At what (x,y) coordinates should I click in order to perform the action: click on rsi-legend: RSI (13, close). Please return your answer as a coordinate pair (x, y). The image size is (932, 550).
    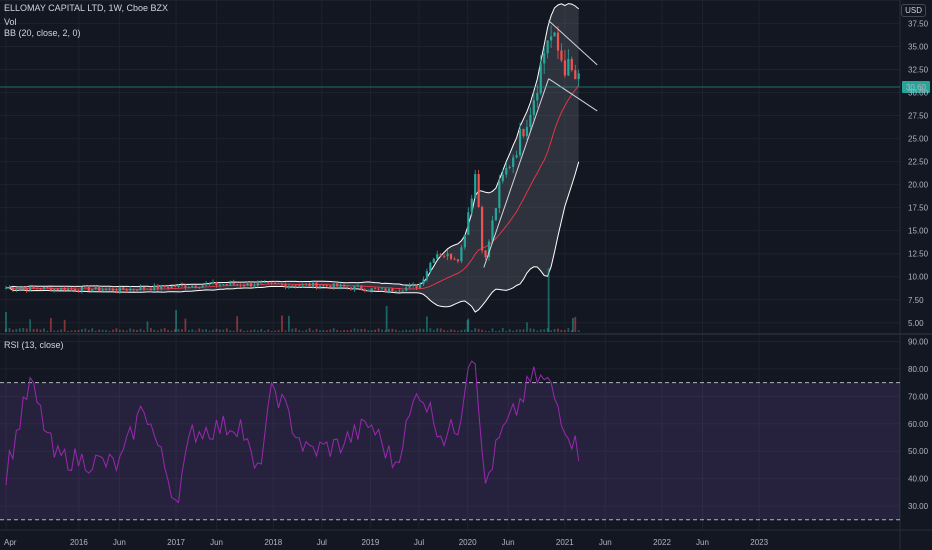
    Looking at the image, I should click on (34, 345).